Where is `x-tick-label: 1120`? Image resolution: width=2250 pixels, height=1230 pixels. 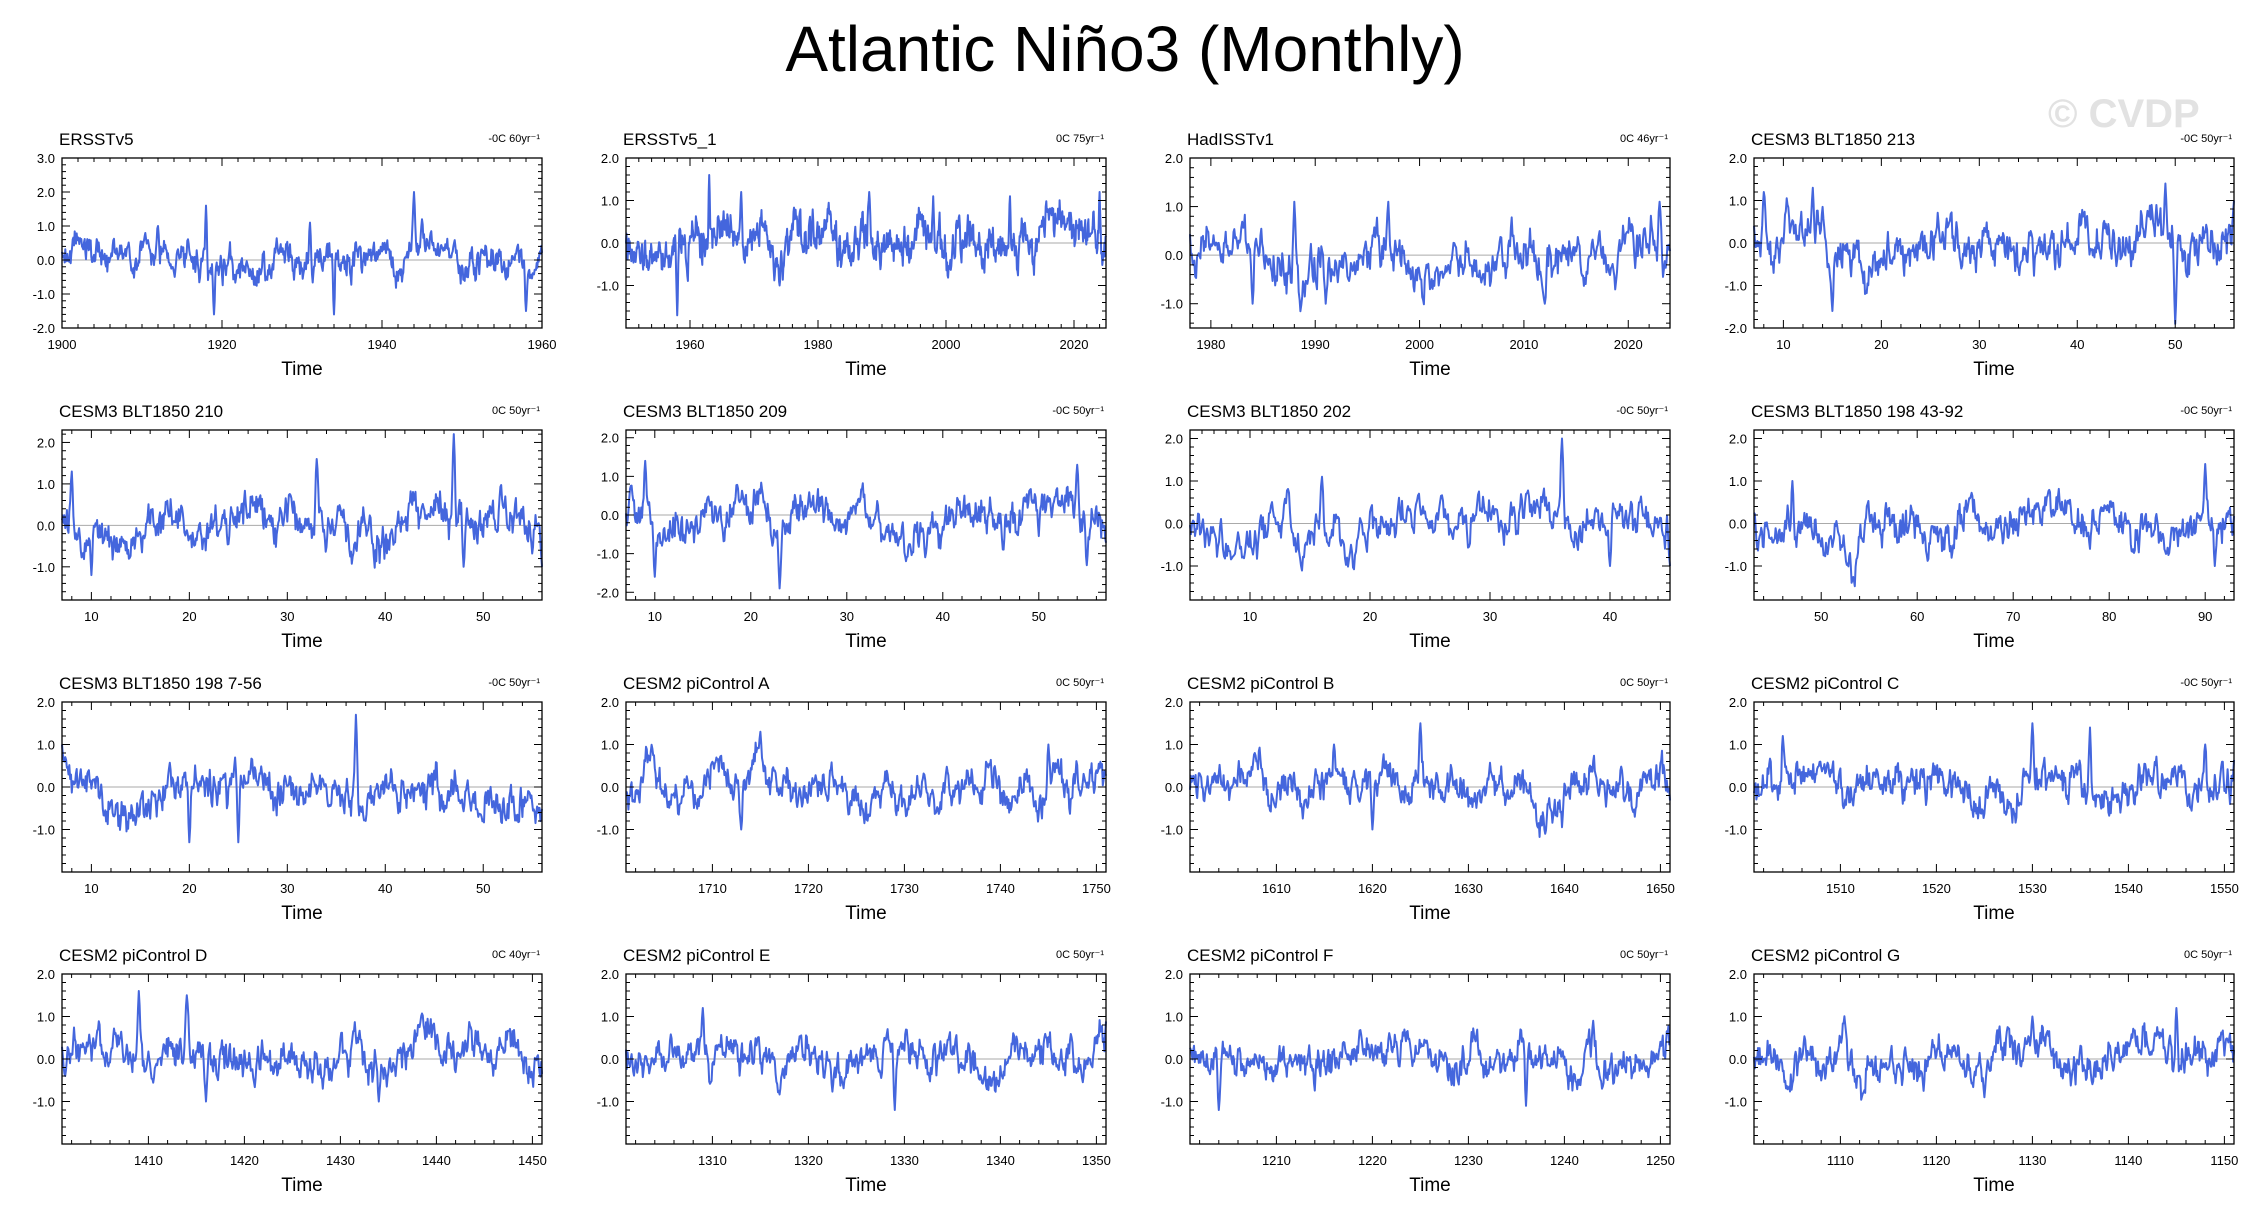
x-tick-label: 1120 is located at coordinates (1936, 1160).